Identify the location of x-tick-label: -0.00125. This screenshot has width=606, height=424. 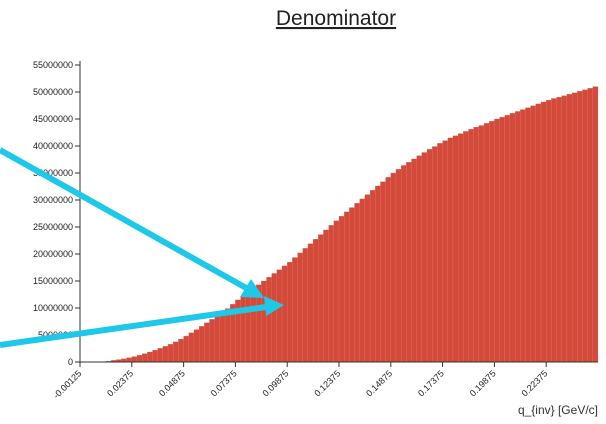
(67, 384).